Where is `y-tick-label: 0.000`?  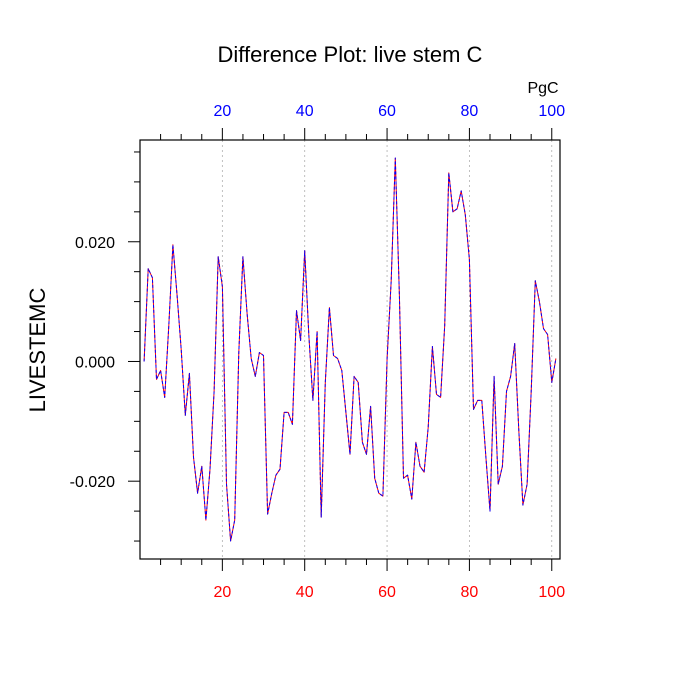
y-tick-label: 0.000 is located at coordinates (95, 362).